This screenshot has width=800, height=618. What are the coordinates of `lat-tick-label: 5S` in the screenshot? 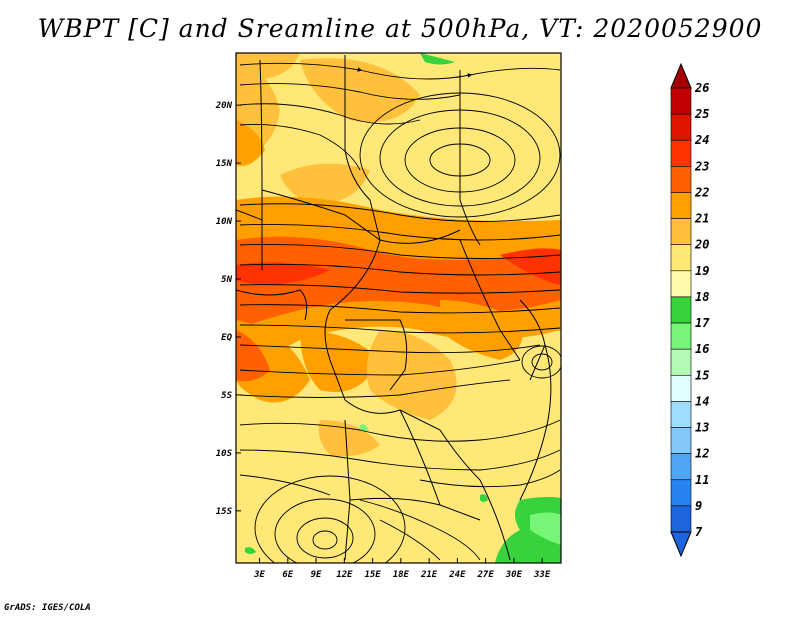 It's located at (226, 396).